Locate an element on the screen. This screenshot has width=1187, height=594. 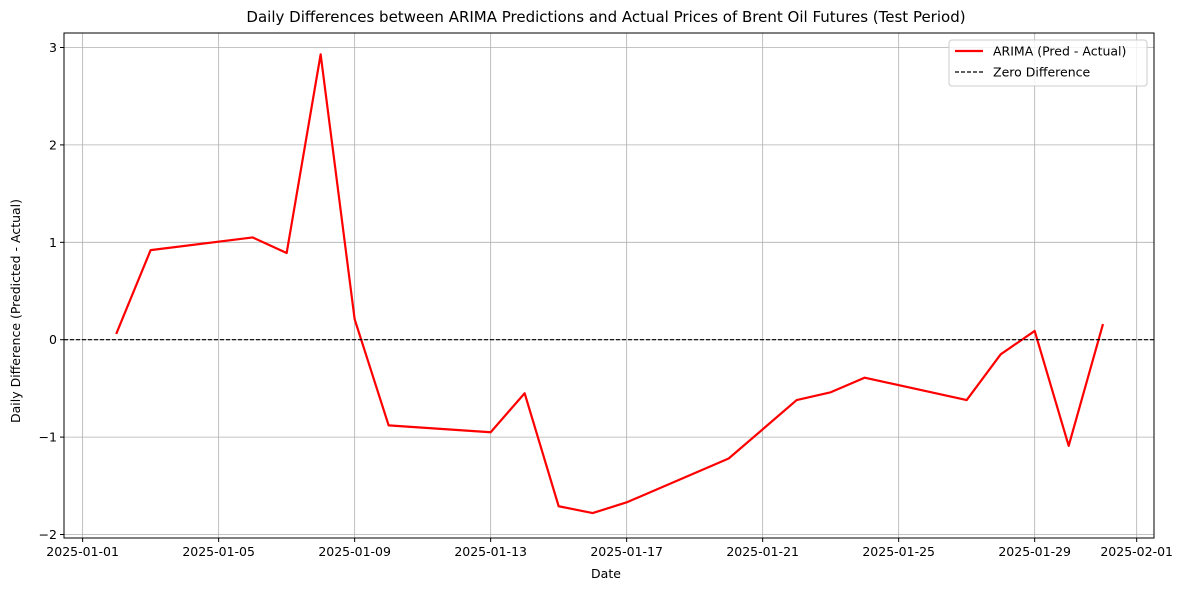
legend-box is located at coordinates (1048, 63).